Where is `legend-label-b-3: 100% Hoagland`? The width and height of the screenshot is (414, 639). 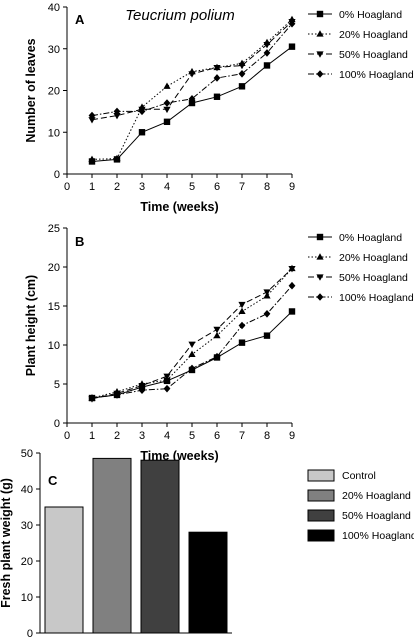
legend-label-b-3: 100% Hoagland is located at coordinates (376, 298).